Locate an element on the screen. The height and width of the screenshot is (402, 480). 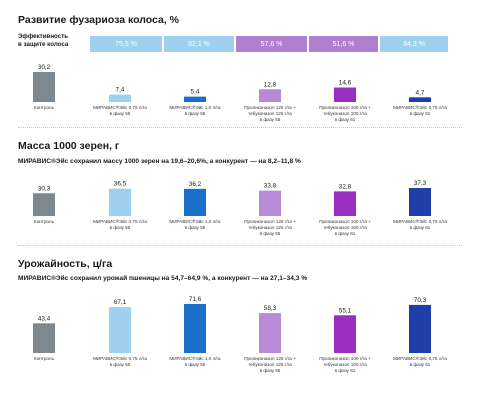
bar-value-label: 55,1 is located at coordinates (345, 310).